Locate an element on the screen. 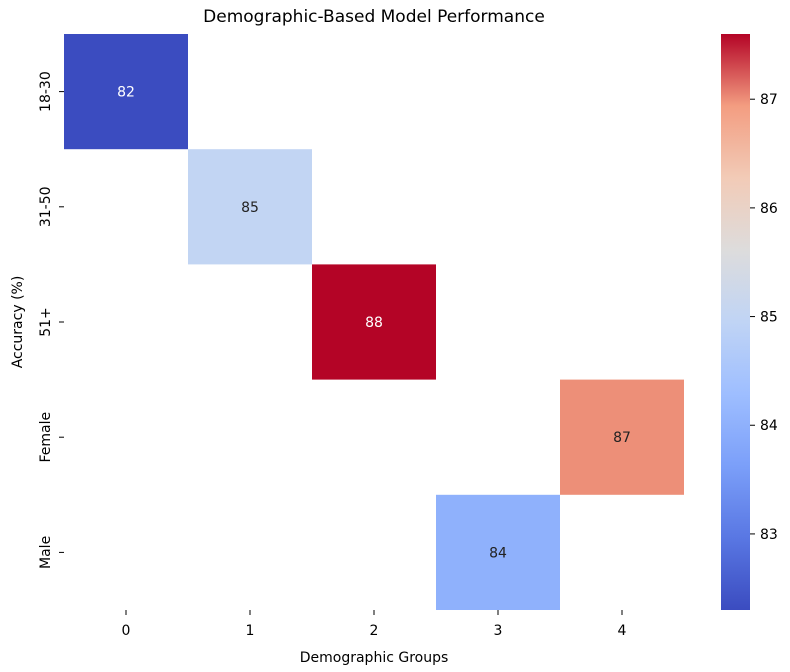  y-axis-ticks: 18-30 31-50 51+ Female Male is located at coordinates (51, 320).